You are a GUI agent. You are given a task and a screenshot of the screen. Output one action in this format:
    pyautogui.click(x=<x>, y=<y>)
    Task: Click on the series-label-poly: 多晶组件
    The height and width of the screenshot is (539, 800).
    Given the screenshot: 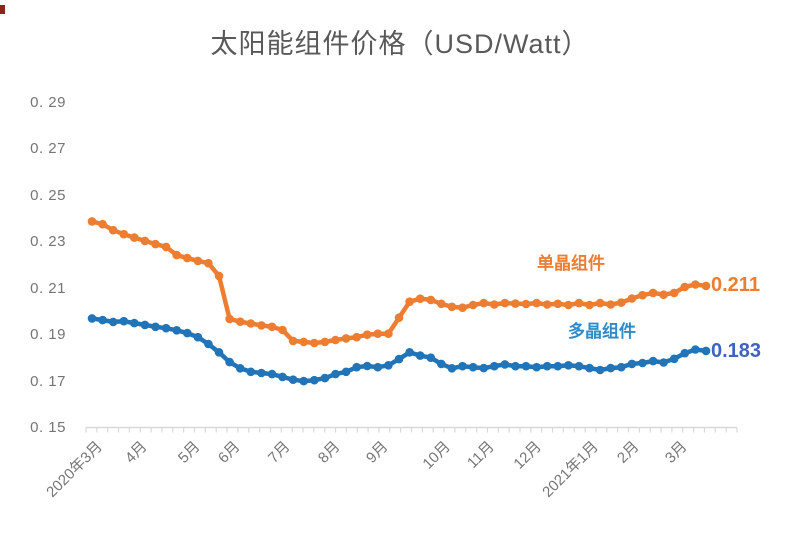 What is the action you would take?
    pyautogui.click(x=602, y=331)
    